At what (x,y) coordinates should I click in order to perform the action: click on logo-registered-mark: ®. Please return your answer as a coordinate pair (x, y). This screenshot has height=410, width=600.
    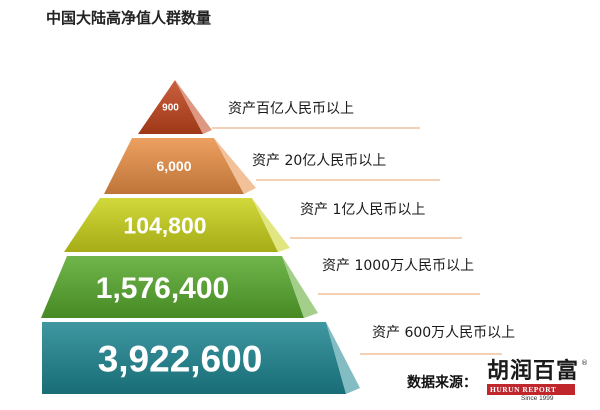
    Looking at the image, I should click on (584, 363).